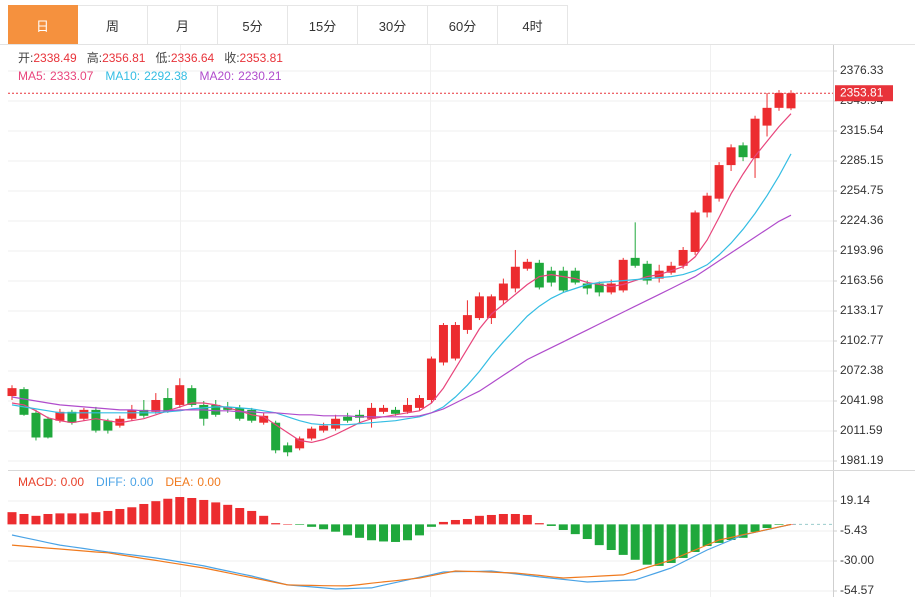  I want to click on y-tick-label: -54.57, so click(857, 590).